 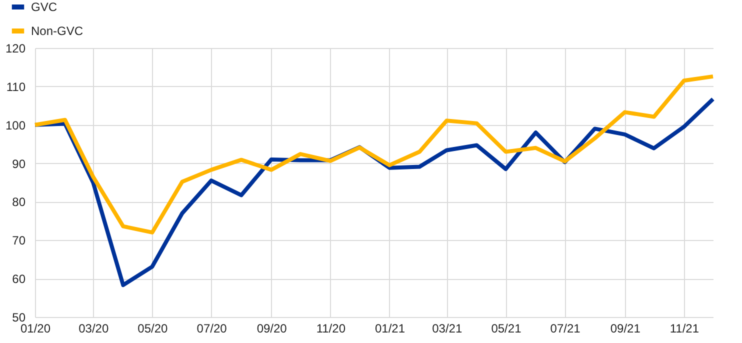 What do you see at coordinates (19, 202) in the screenshot?
I see `y-tick-label: 80` at bounding box center [19, 202].